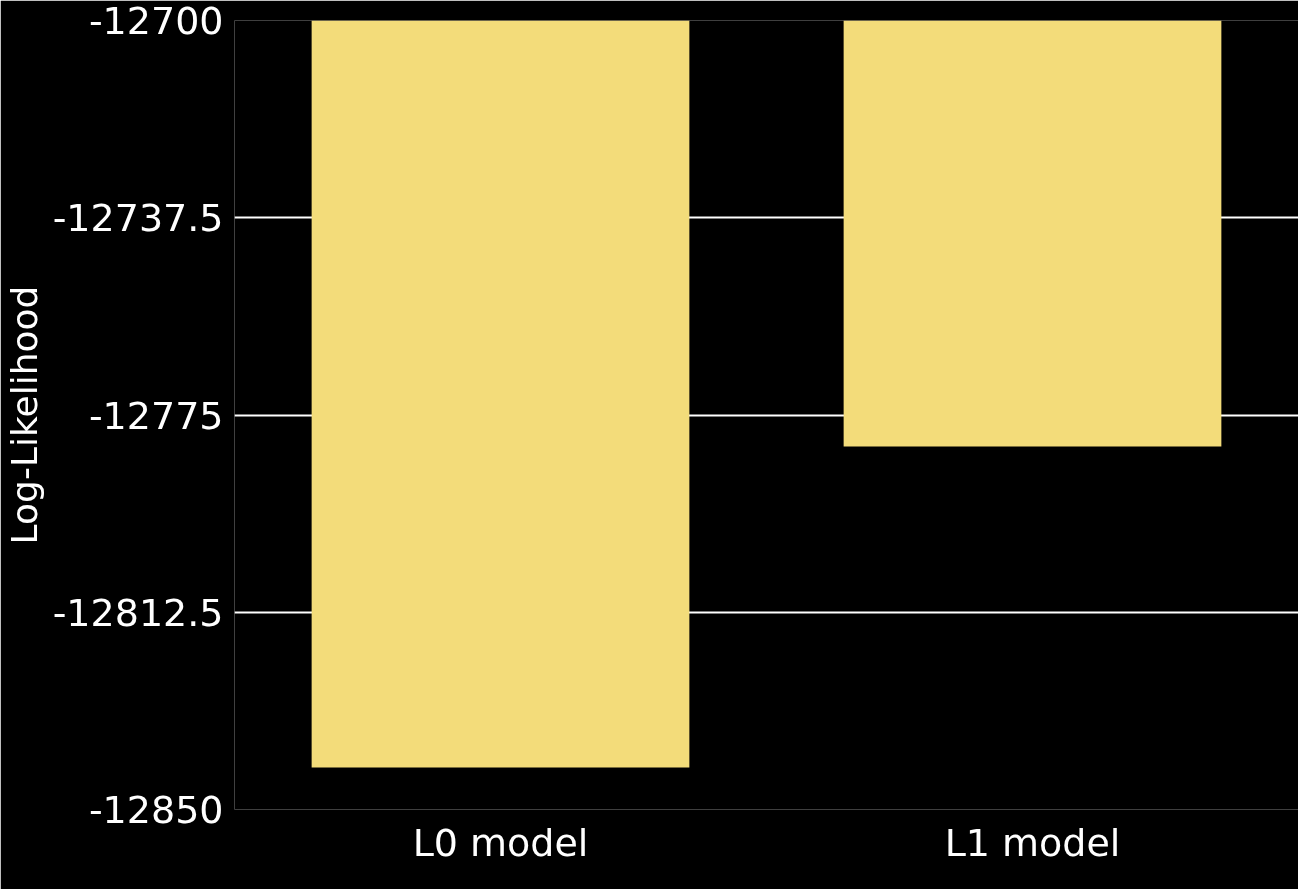  What do you see at coordinates (500, 842) in the screenshot?
I see `x-tick-label: L0 model` at bounding box center [500, 842].